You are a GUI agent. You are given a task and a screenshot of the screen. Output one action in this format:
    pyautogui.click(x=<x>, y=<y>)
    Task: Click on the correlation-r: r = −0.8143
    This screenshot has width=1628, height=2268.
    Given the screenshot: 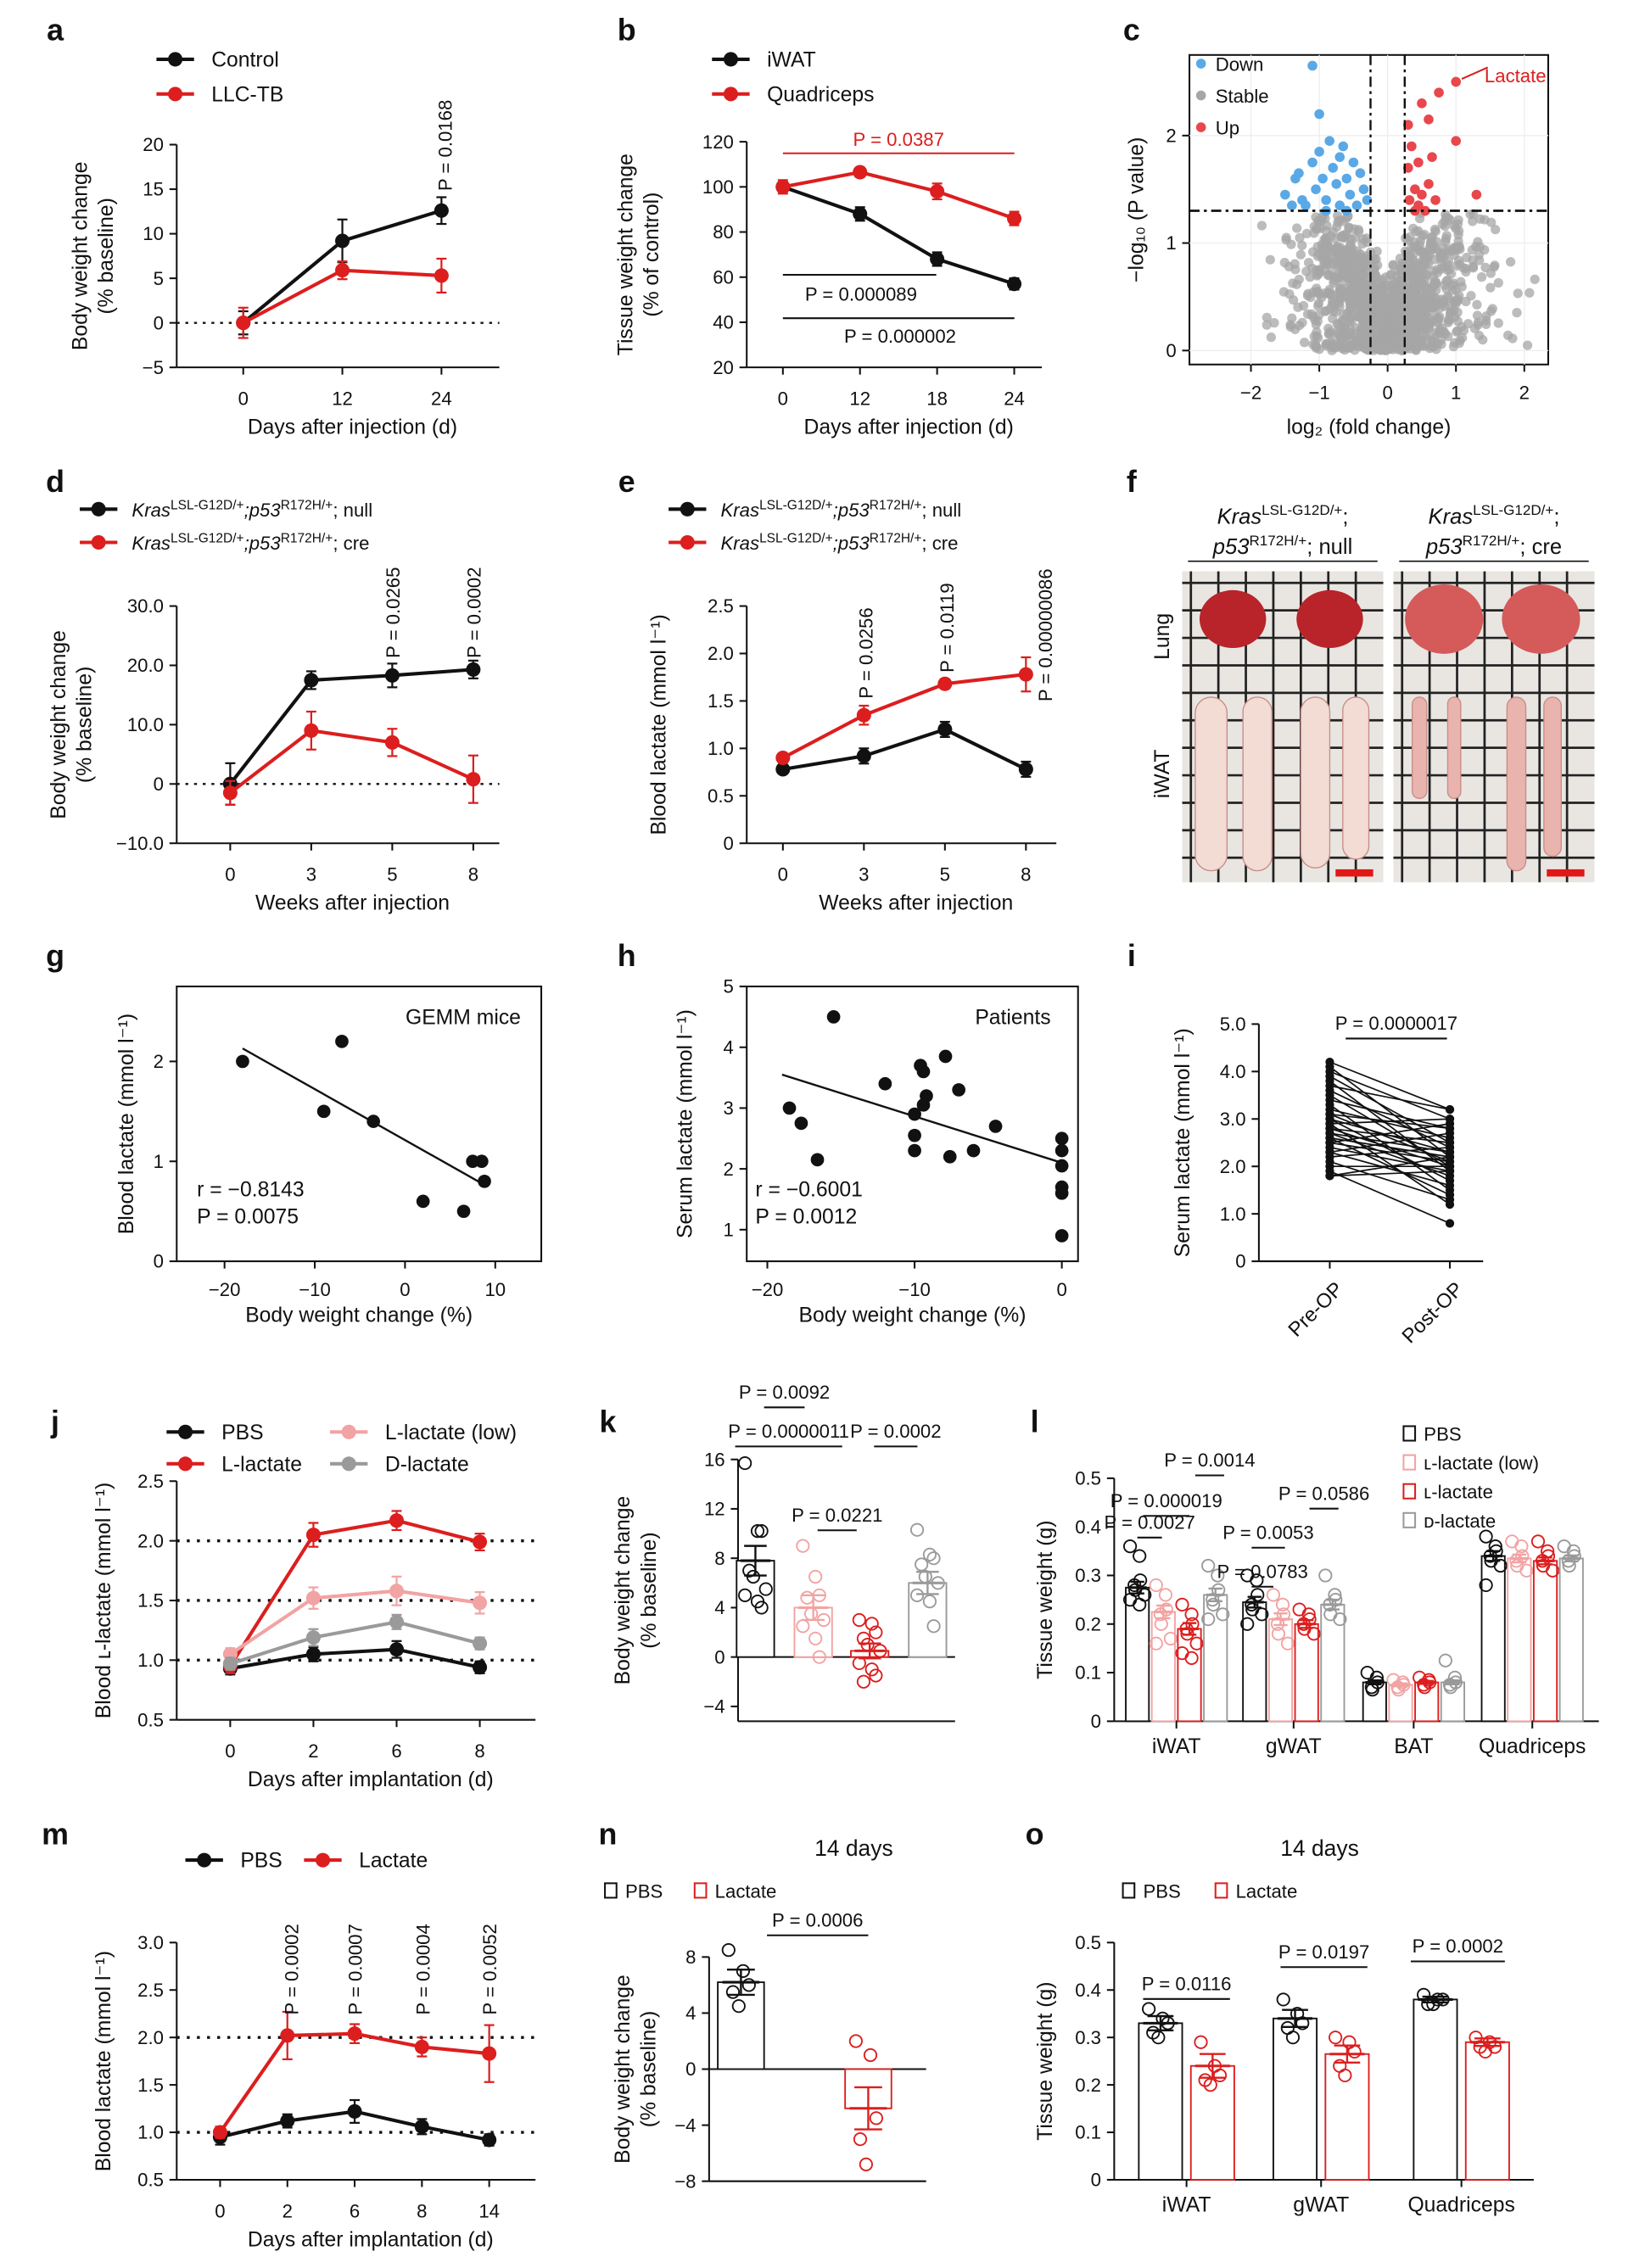 What is the action you would take?
    pyautogui.click(x=250, y=1189)
    